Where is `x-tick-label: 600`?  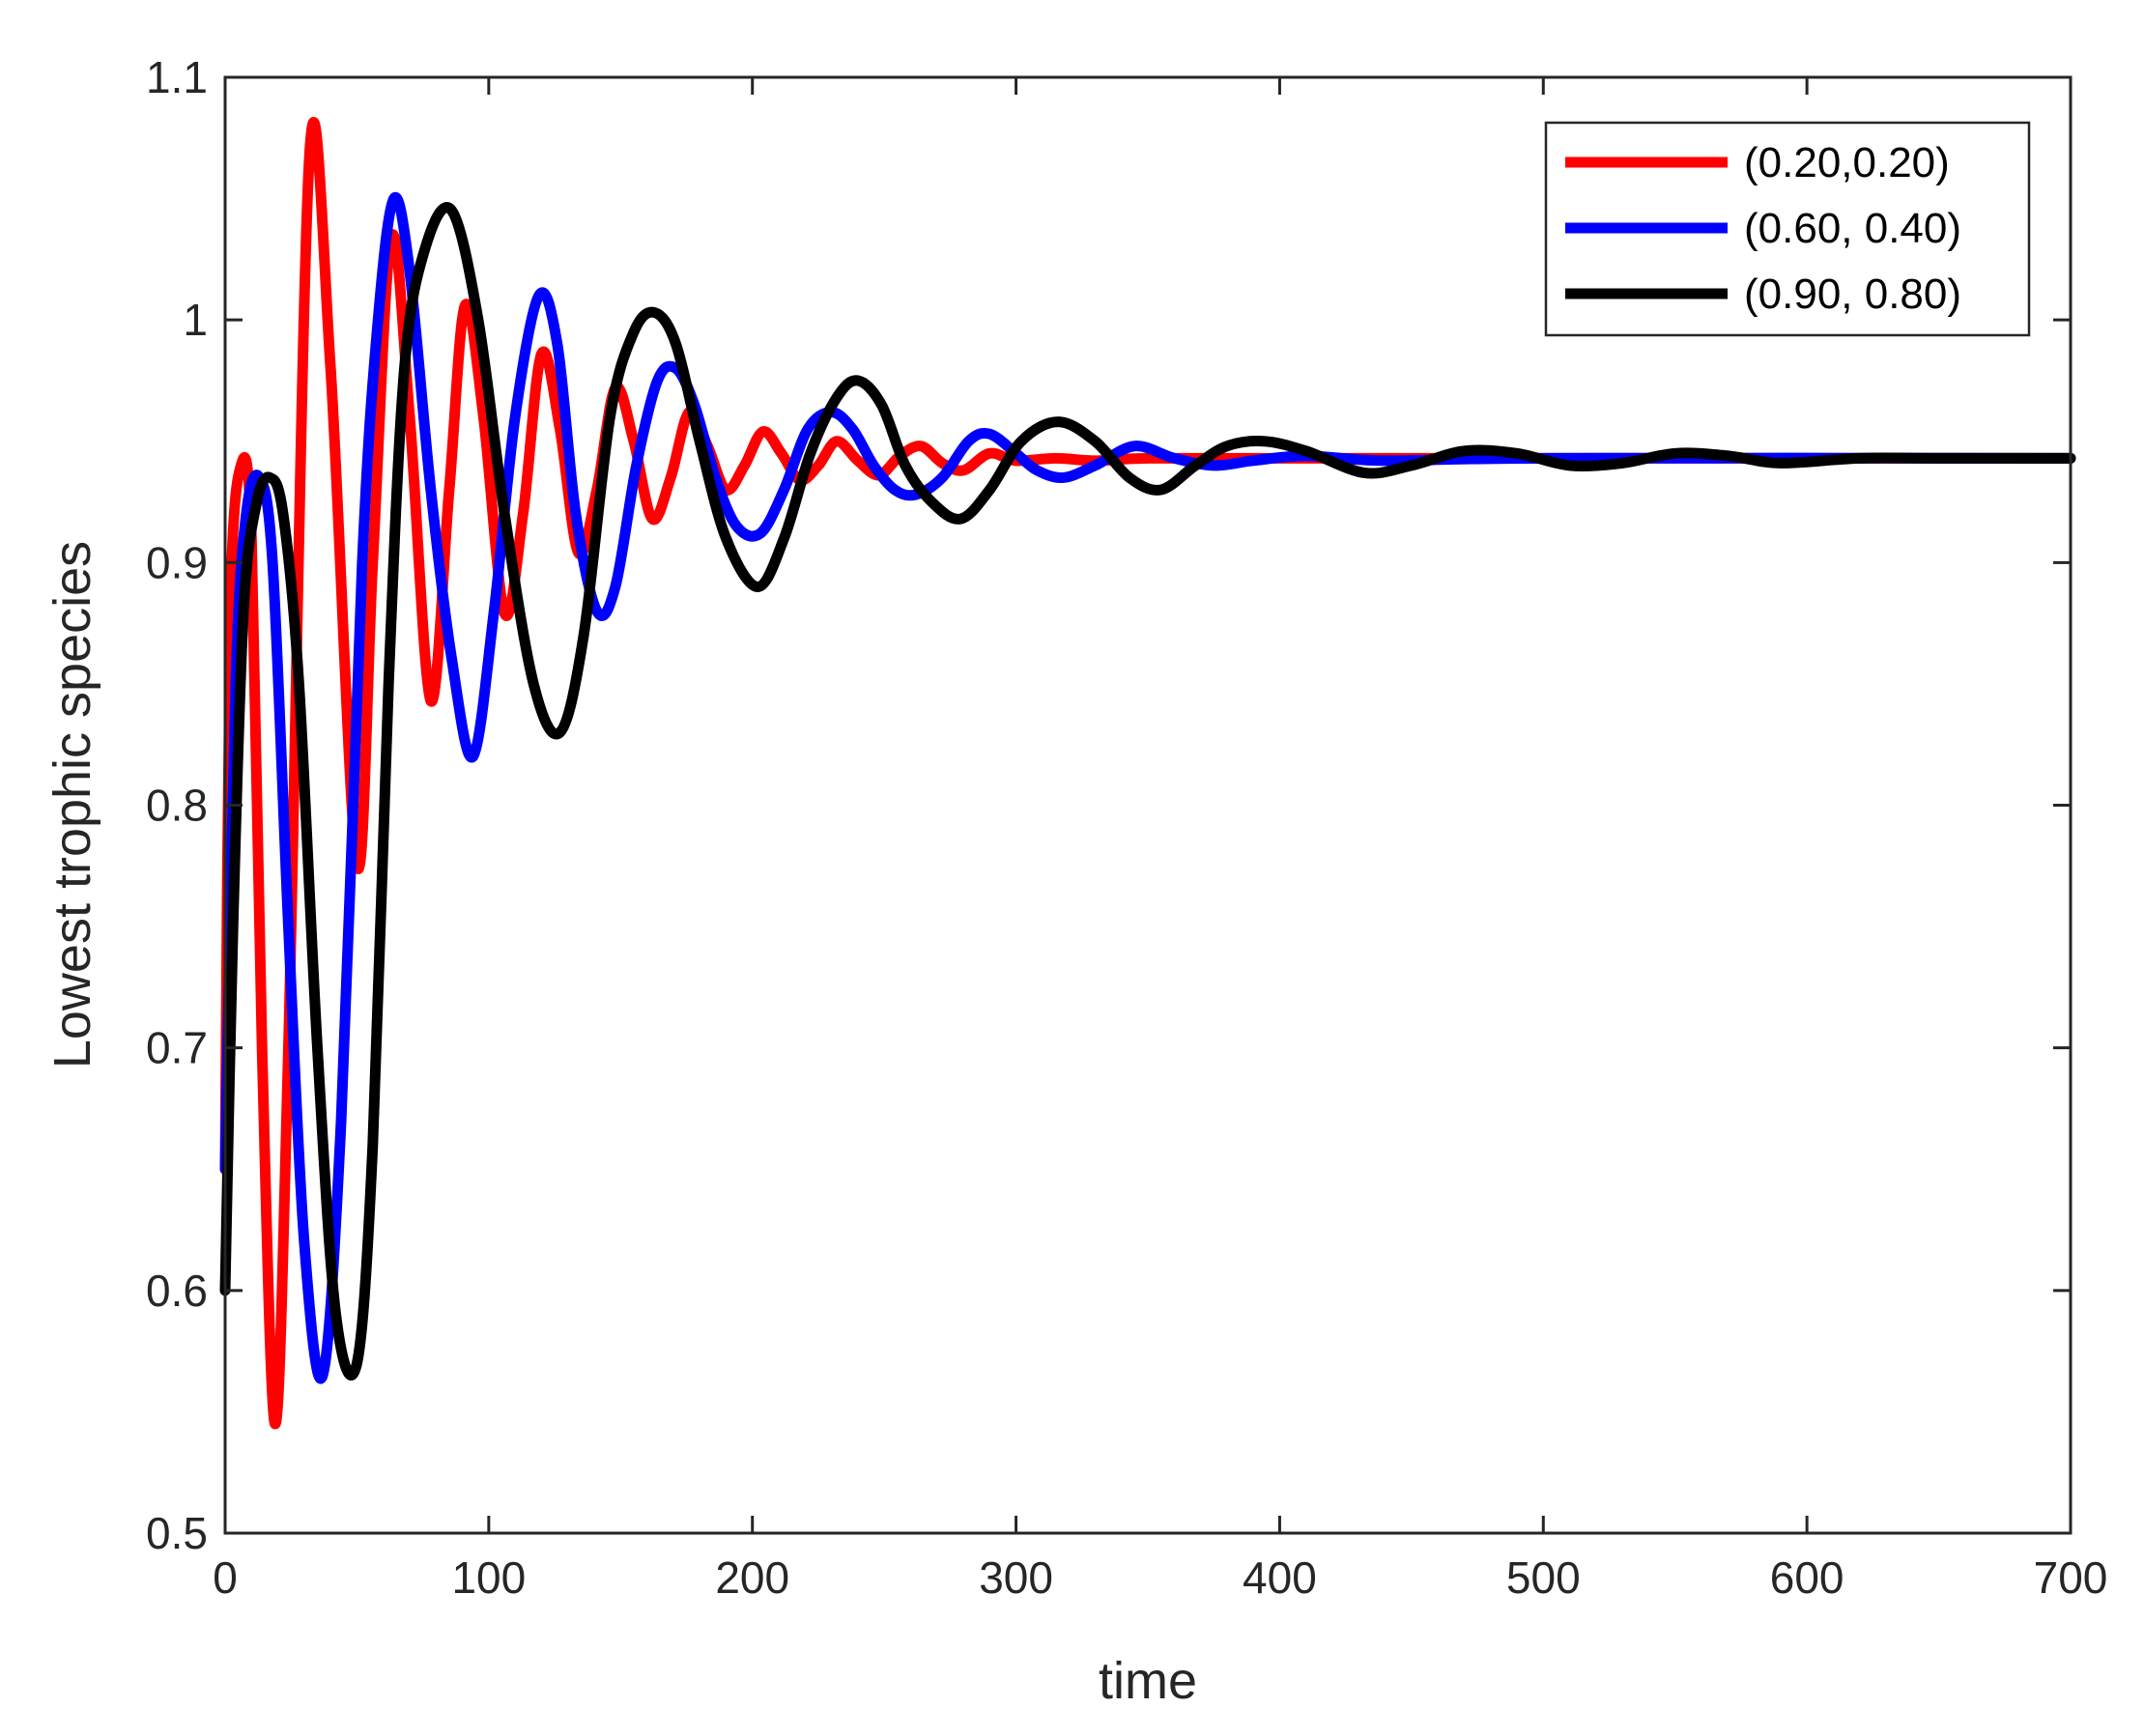
x-tick-label: 600 is located at coordinates (1807, 1577).